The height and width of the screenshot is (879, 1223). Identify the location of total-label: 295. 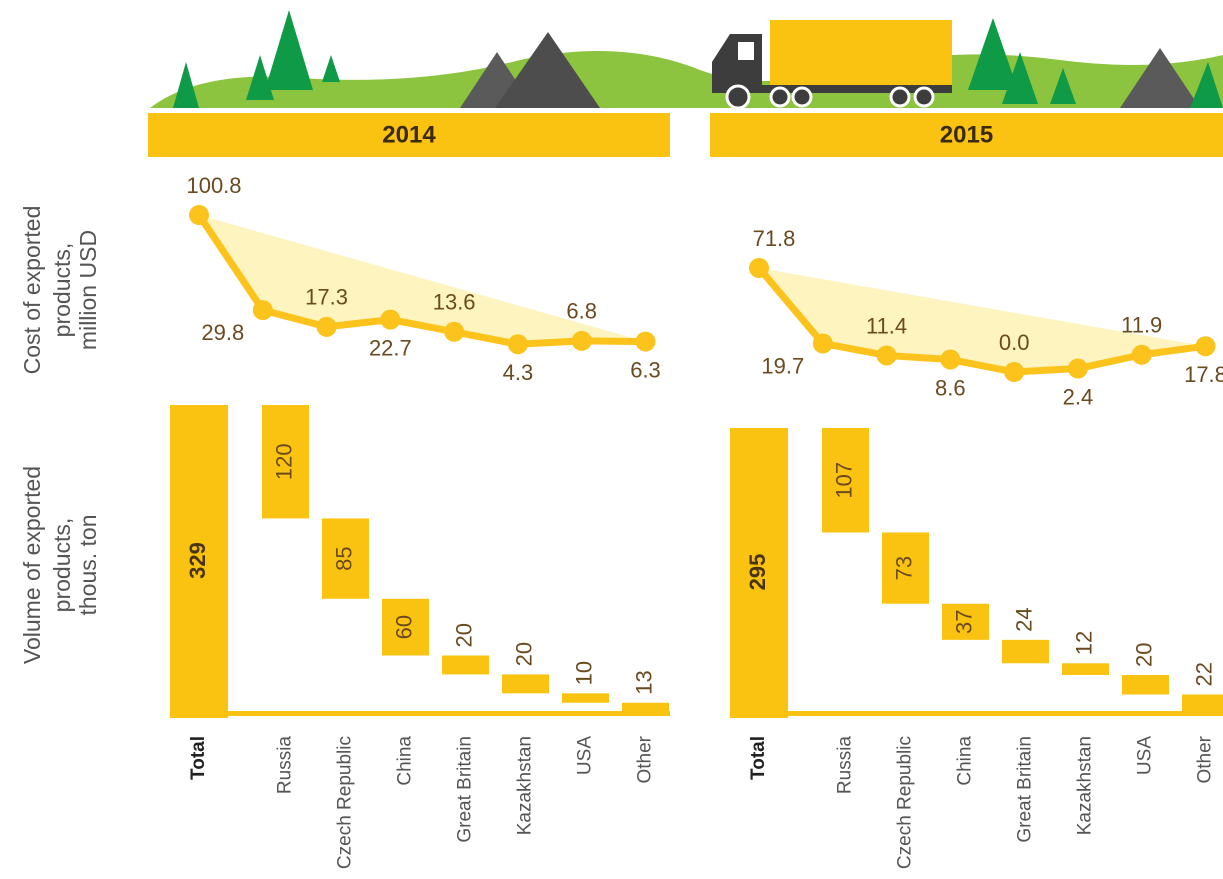
(757, 572).